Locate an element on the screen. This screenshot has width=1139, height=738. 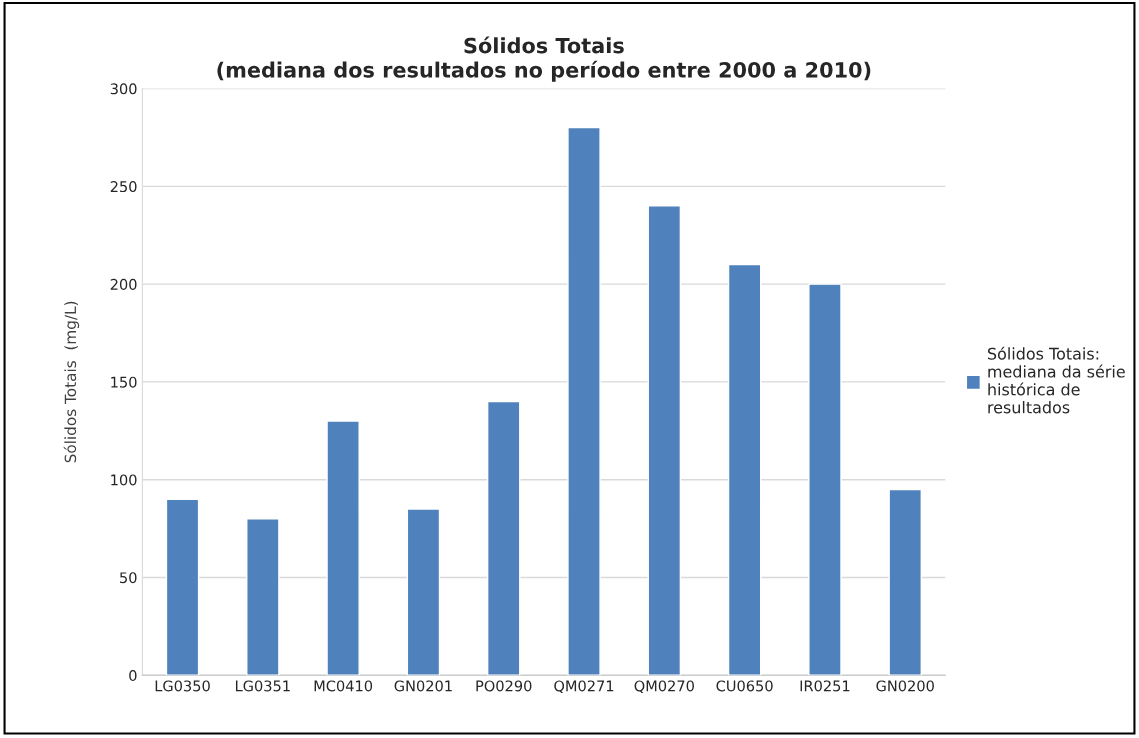
legend-label: Sólidos Totais: mediana da série histórica de resultados is located at coordinates (1056, 380).